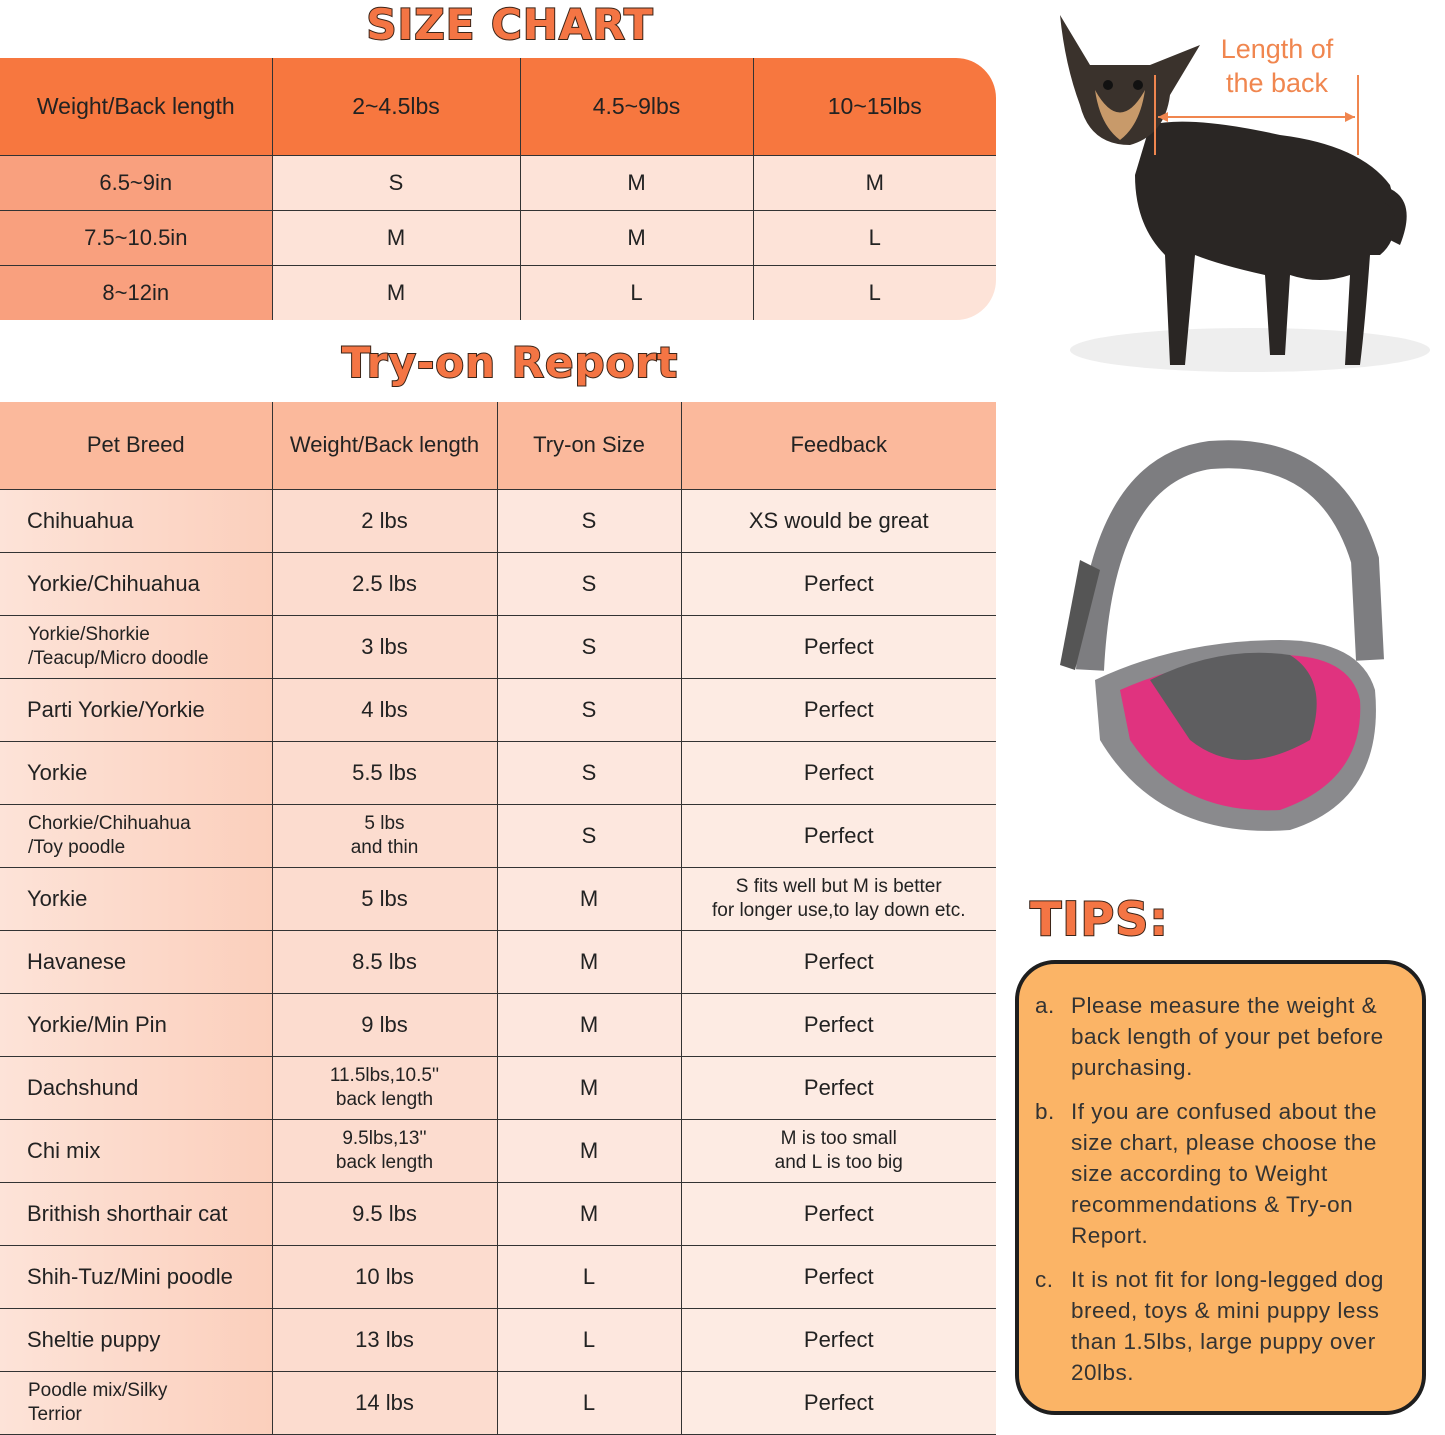 This screenshot has width=1445, height=1435. What do you see at coordinates (838, 1151) in the screenshot?
I see `table-cell: M is too small and L is too big` at bounding box center [838, 1151].